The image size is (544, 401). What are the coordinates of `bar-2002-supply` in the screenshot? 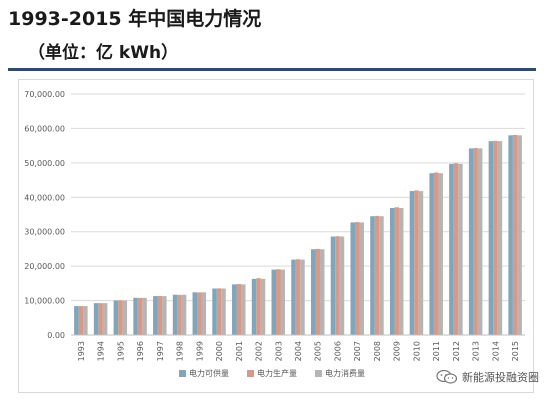 It's located at (254, 306).